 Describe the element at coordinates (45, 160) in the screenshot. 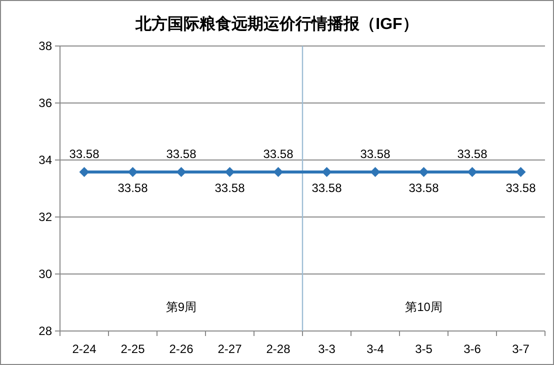

I see `y-tick-label: 34` at that location.